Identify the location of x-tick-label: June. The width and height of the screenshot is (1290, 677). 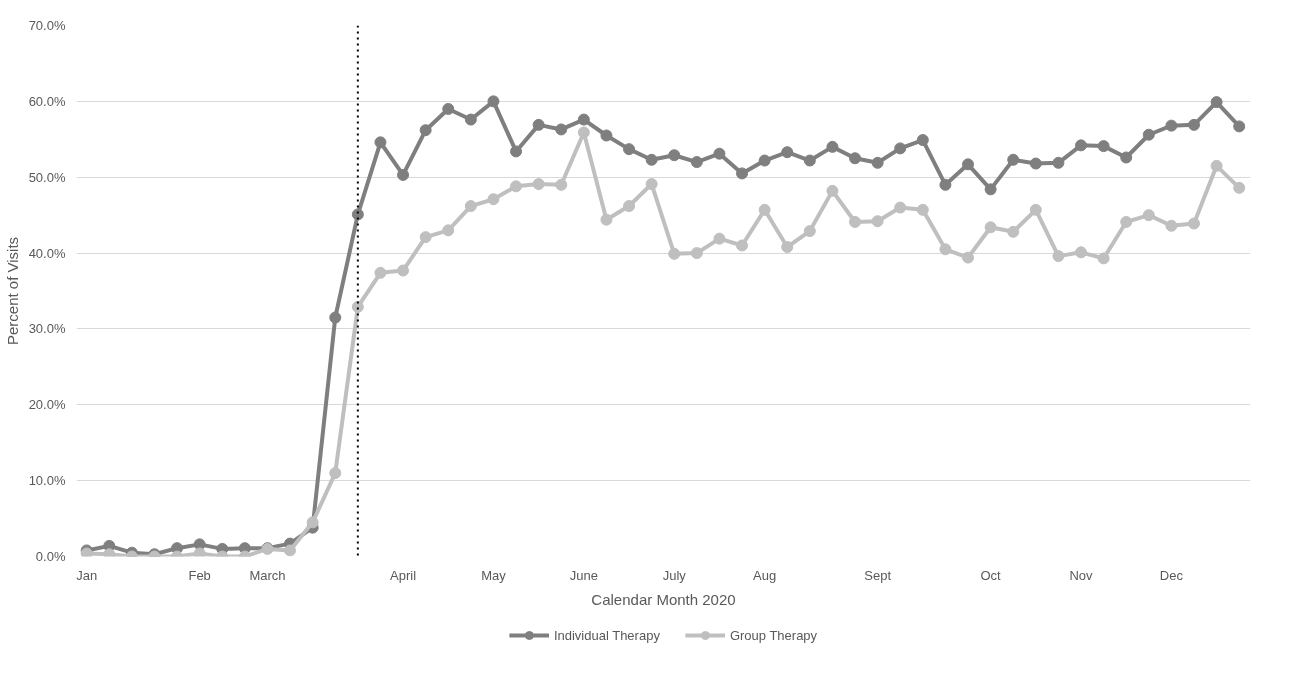
(583, 575).